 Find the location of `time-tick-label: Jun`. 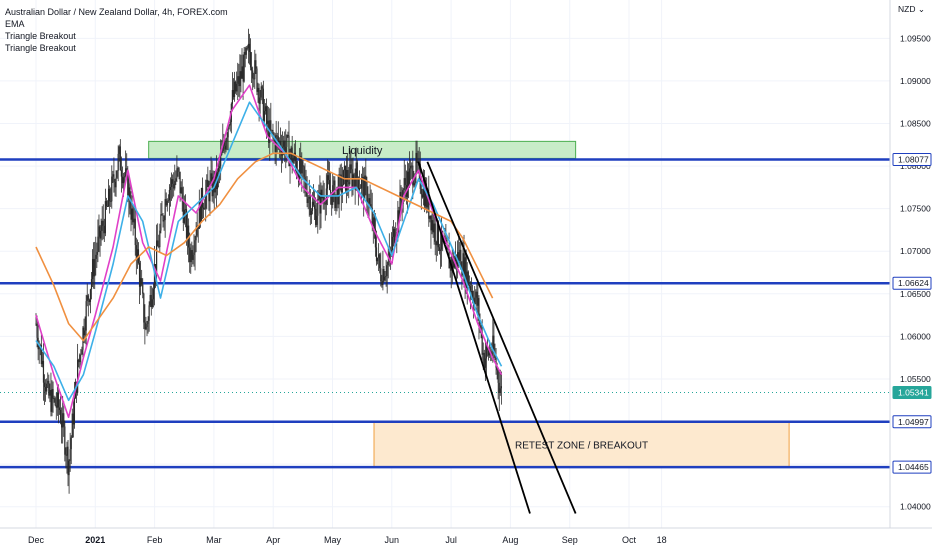

time-tick-label: Jun is located at coordinates (392, 540).